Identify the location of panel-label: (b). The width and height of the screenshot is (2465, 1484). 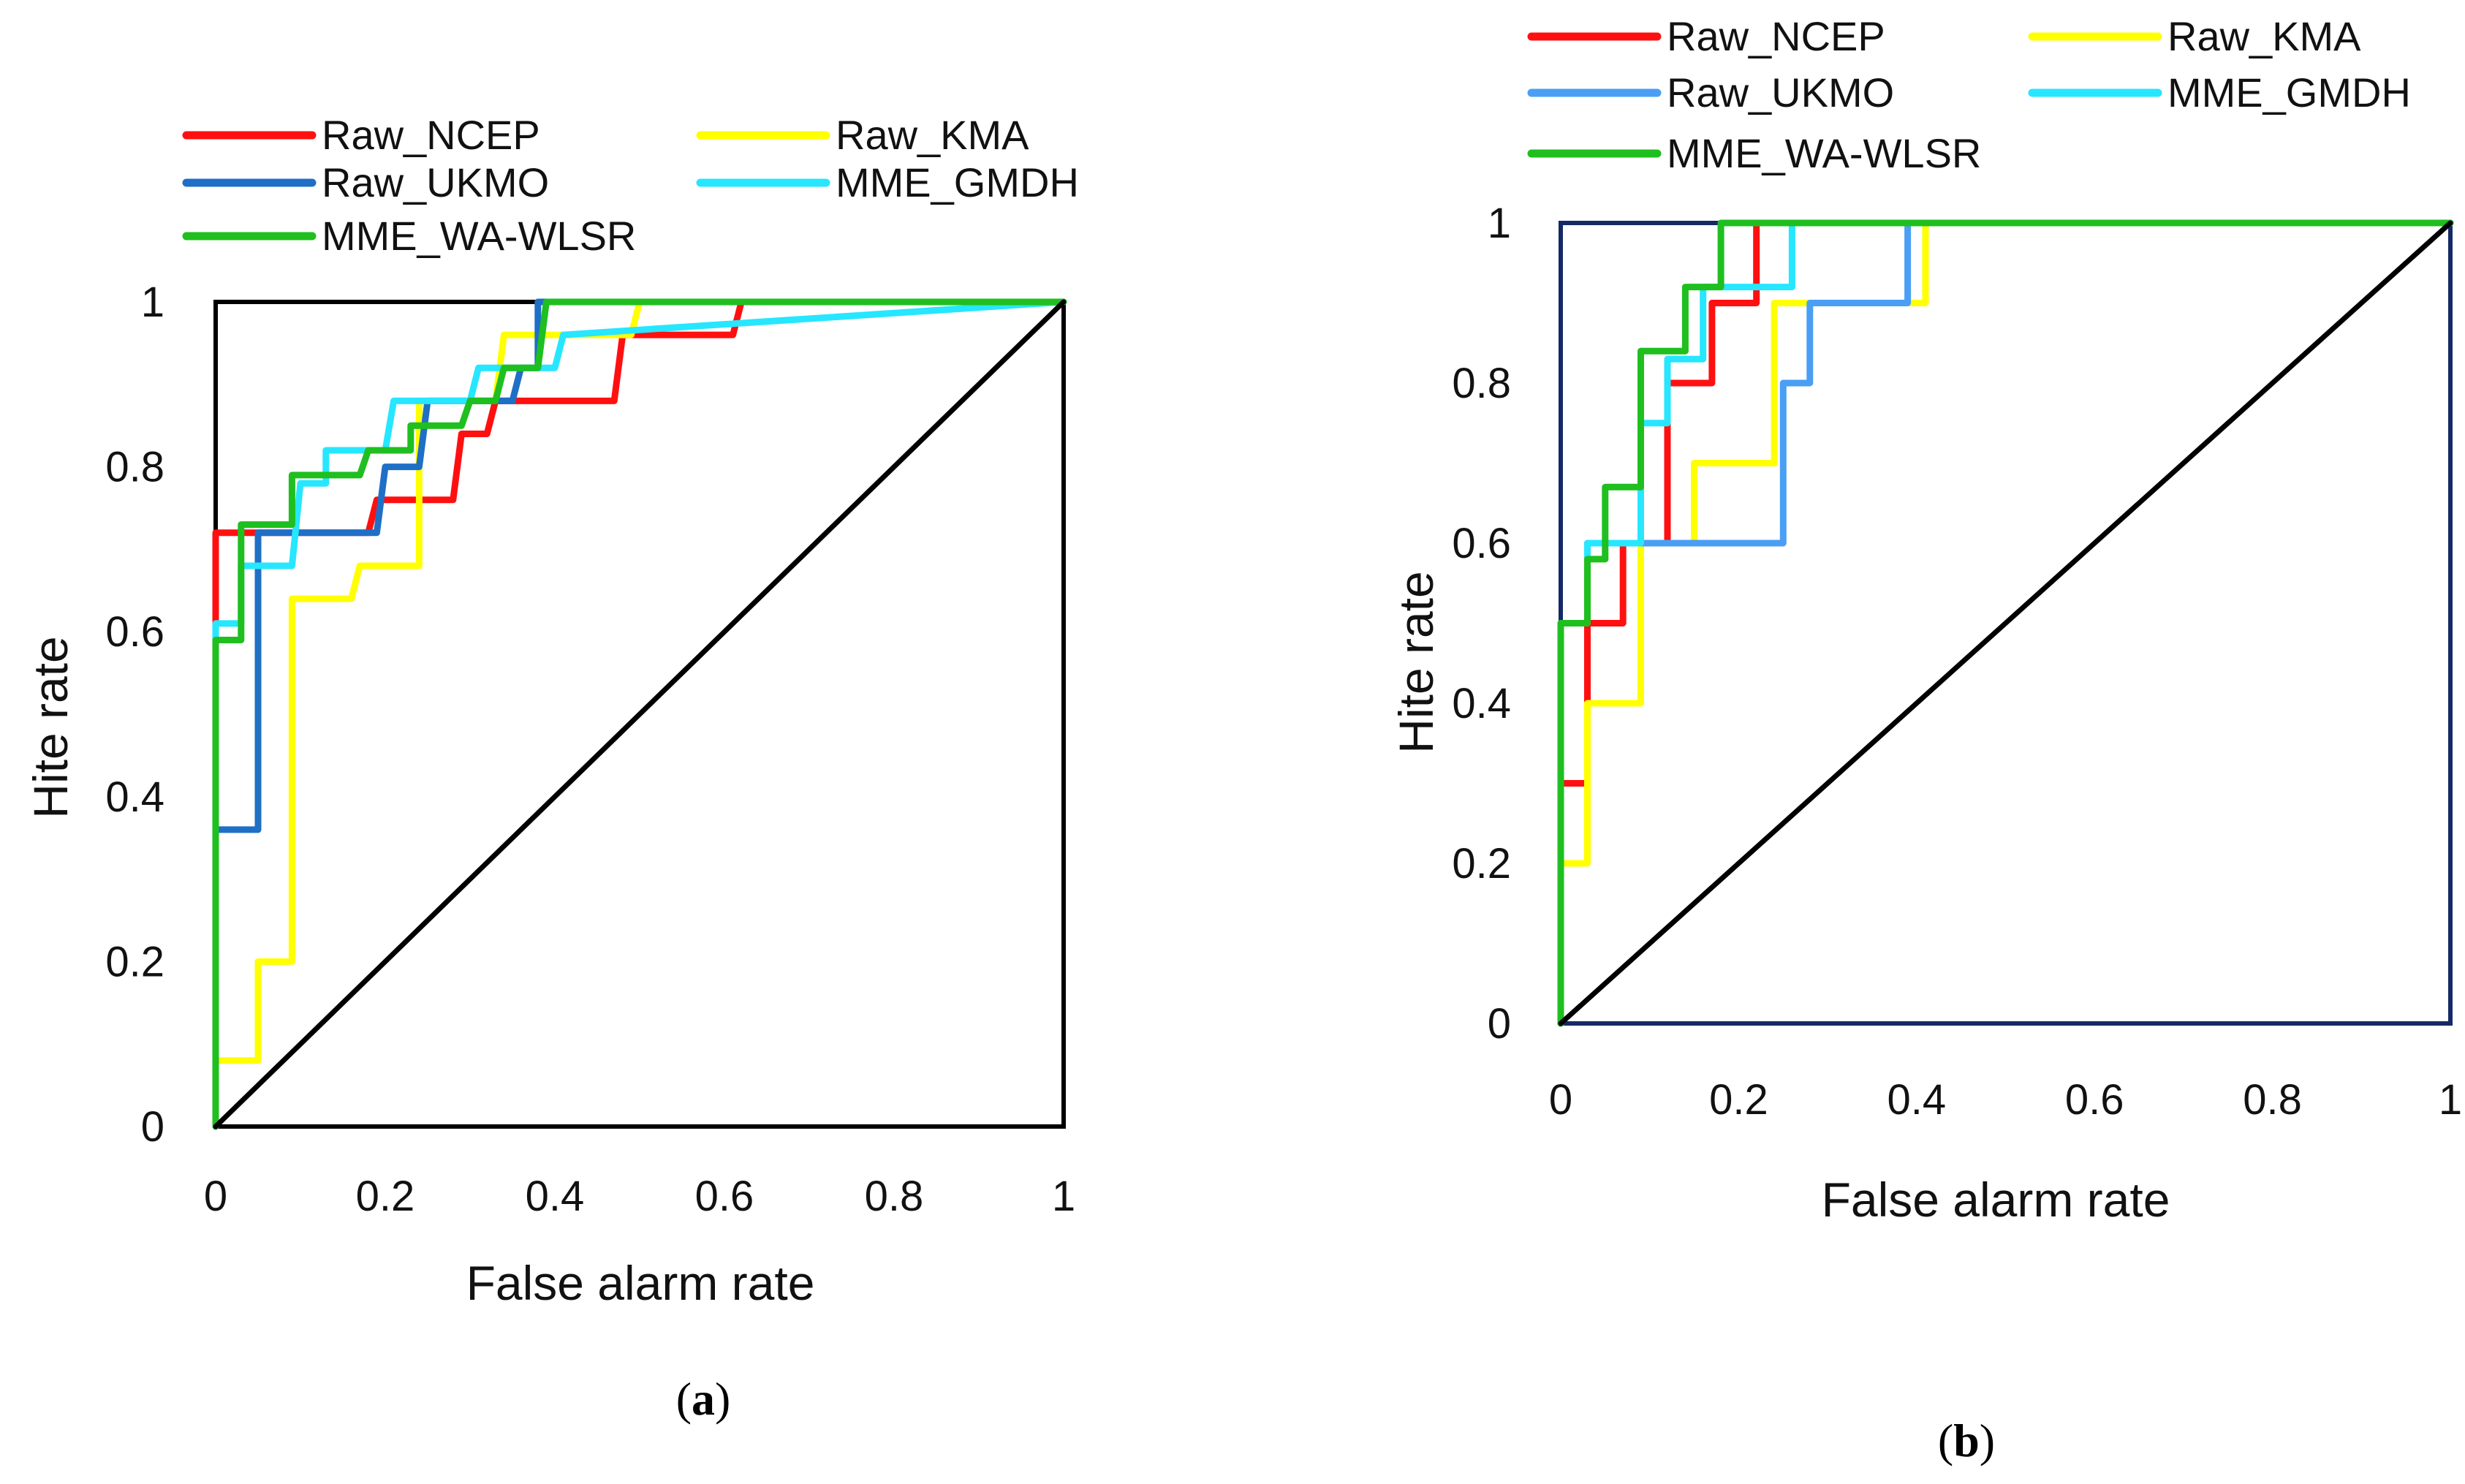
(1966, 1440).